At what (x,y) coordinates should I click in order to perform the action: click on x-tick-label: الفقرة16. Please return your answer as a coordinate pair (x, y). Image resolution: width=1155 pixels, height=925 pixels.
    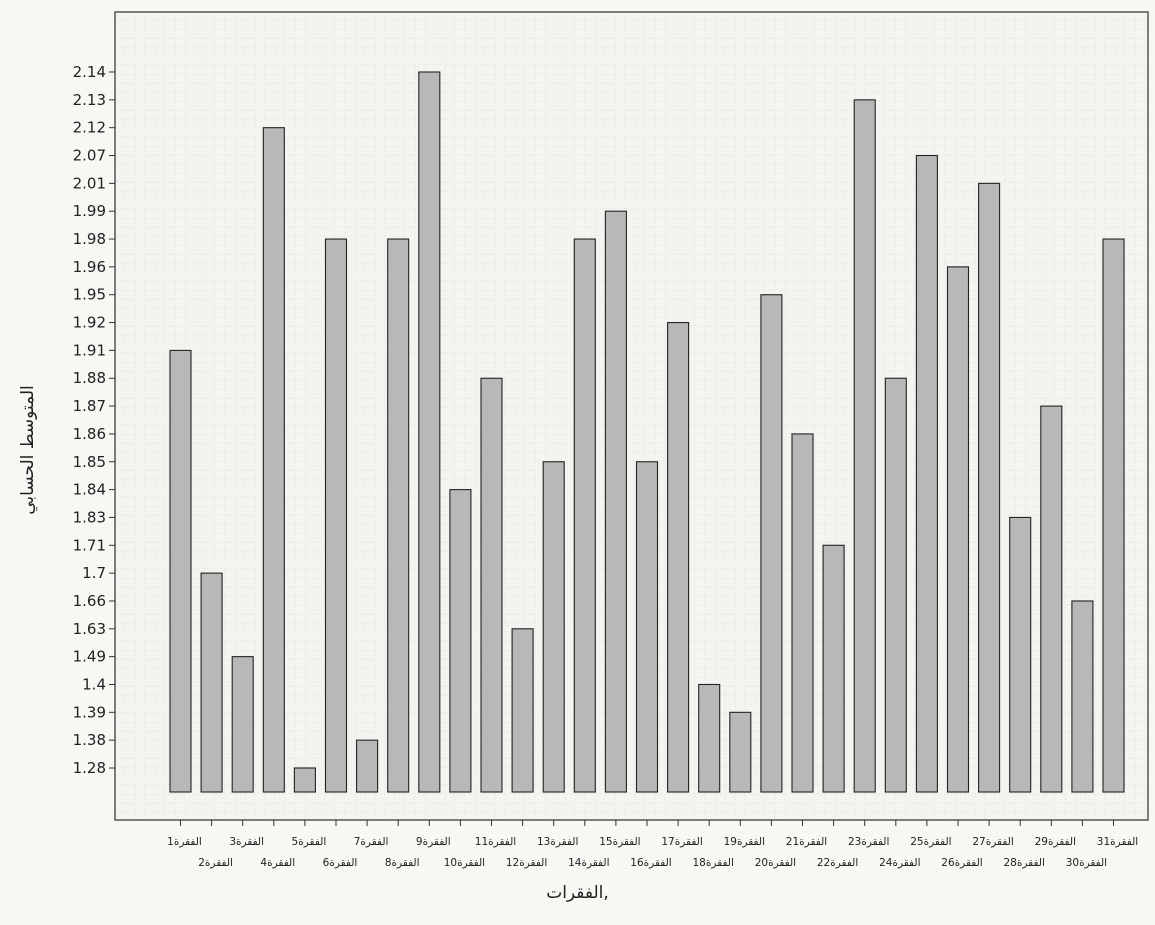
    Looking at the image, I should click on (650, 863).